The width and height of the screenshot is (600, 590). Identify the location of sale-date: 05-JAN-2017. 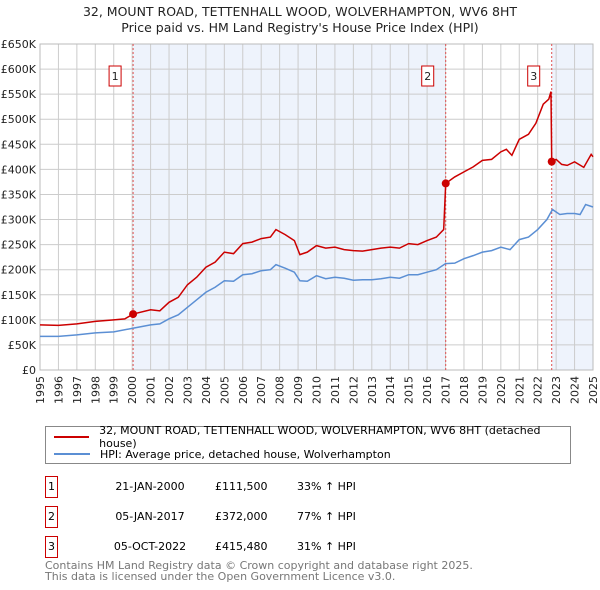
(150, 516).